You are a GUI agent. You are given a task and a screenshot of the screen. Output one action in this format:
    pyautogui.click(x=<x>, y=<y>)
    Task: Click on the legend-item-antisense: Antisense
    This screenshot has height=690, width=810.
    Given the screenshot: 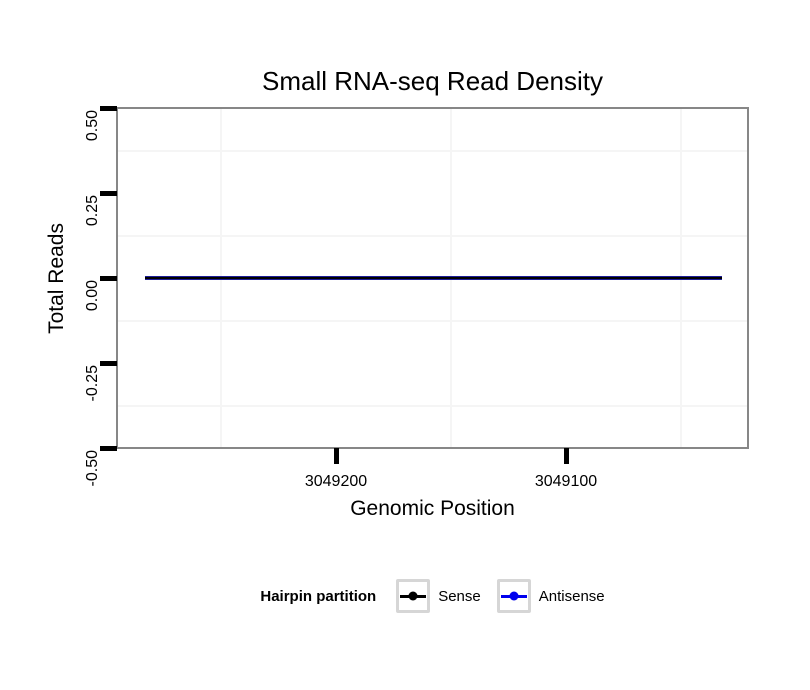 What is the action you would take?
    pyautogui.click(x=550, y=596)
    